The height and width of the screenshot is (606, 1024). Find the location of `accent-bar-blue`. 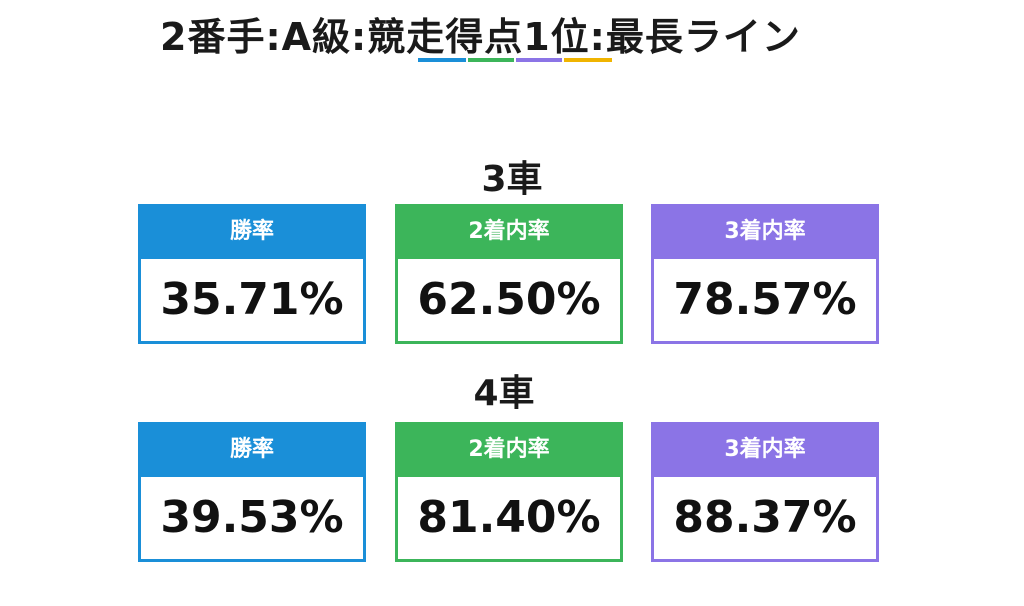

accent-bar-blue is located at coordinates (442, 60).